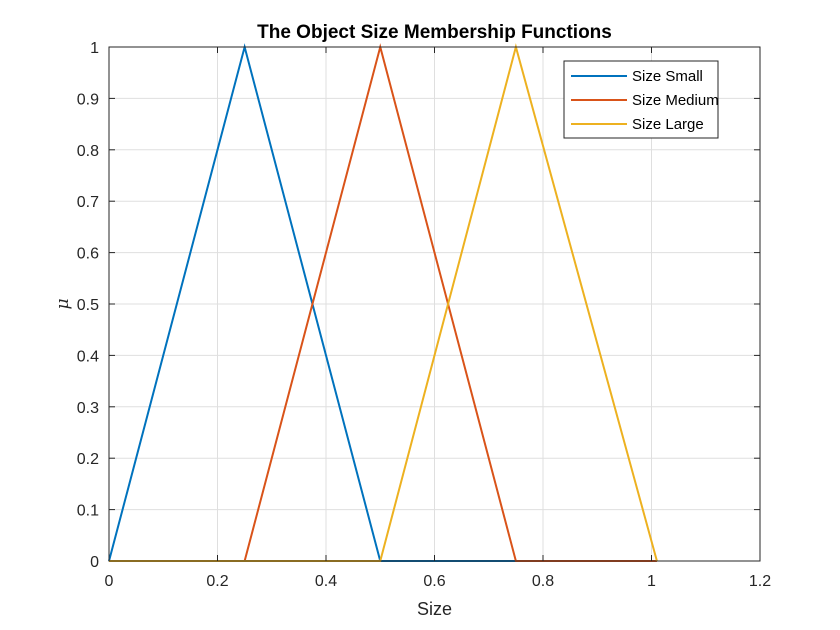 Image resolution: width=840 pixels, height=630 pixels. Describe the element at coordinates (88, 202) in the screenshot. I see `y-tick-label: 0.7` at that location.